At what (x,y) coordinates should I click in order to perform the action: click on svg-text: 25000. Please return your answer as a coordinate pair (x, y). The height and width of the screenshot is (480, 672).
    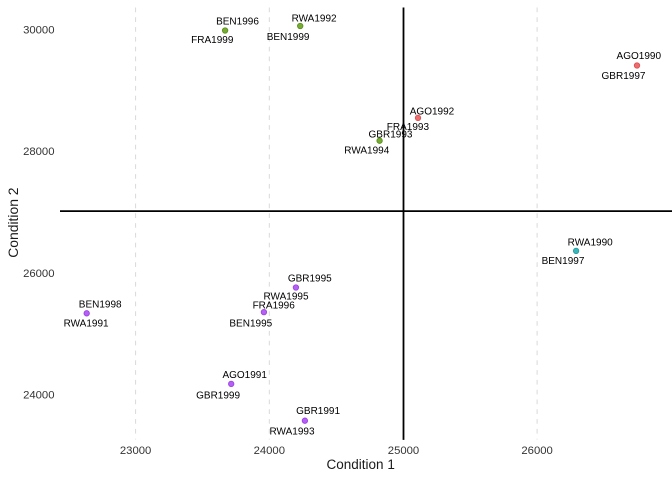
    Looking at the image, I should click on (403, 451).